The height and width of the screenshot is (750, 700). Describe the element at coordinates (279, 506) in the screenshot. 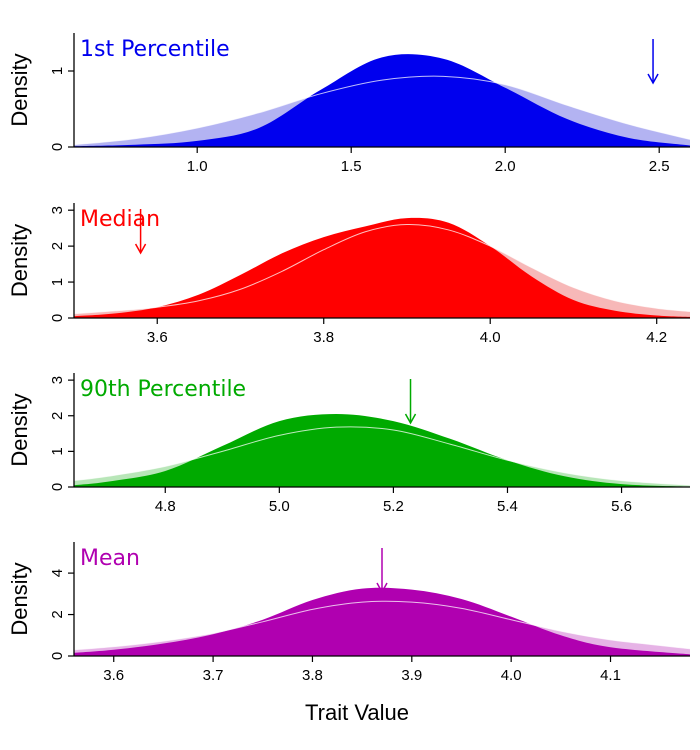

I see `x-tick-label: 5.0` at that location.